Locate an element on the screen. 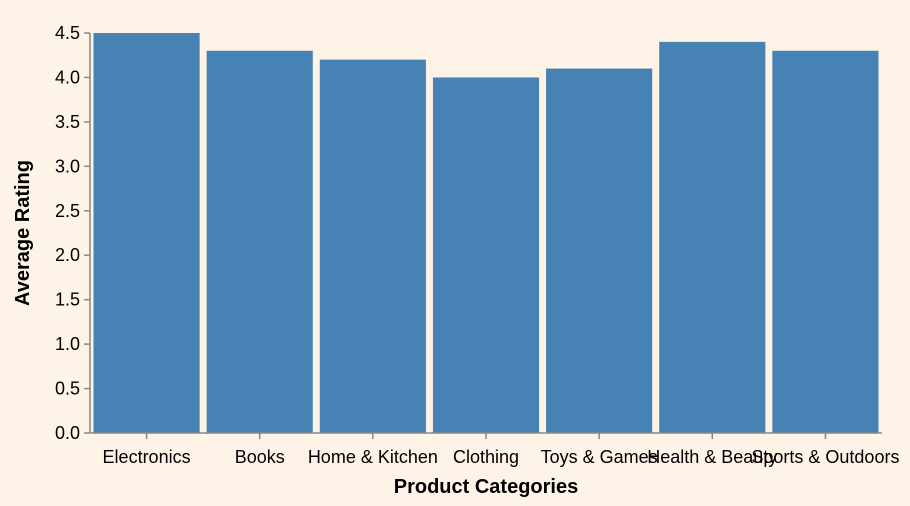 This screenshot has height=506, width=910. x-tick-label: Toys & Games is located at coordinates (599, 457).